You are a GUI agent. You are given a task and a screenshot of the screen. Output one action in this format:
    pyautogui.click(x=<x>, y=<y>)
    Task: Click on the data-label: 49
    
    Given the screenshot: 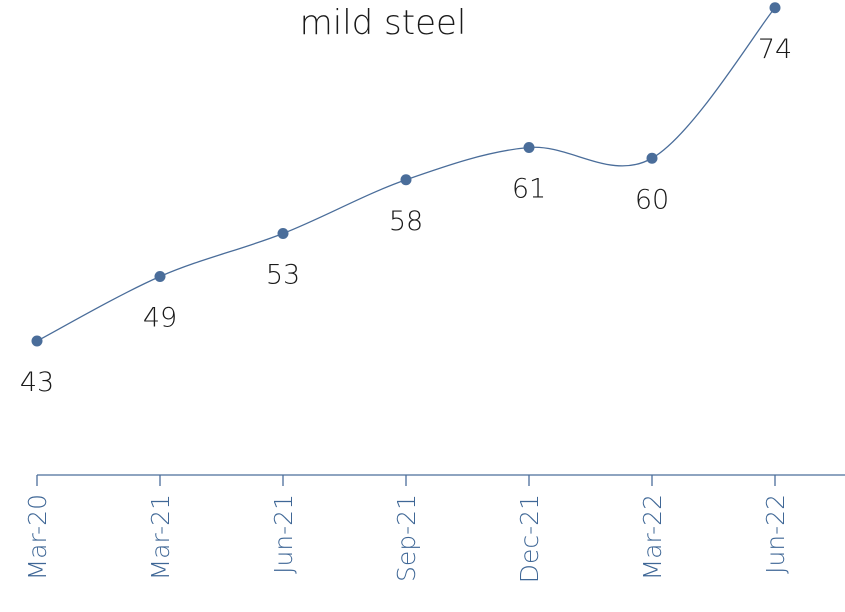 What is the action you would take?
    pyautogui.click(x=160, y=318)
    